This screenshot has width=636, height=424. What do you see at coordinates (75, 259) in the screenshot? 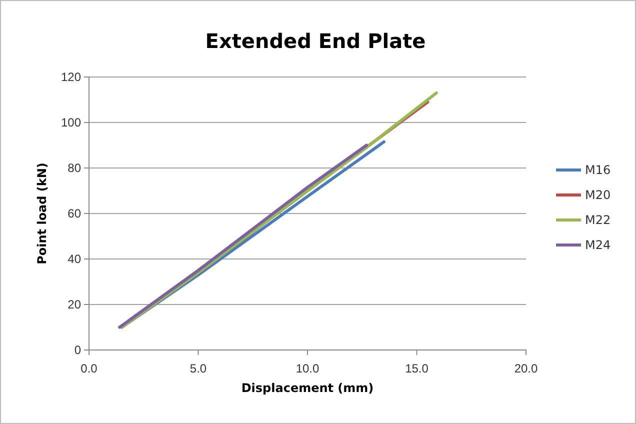
I see `y-tick-label: 40` at bounding box center [75, 259].